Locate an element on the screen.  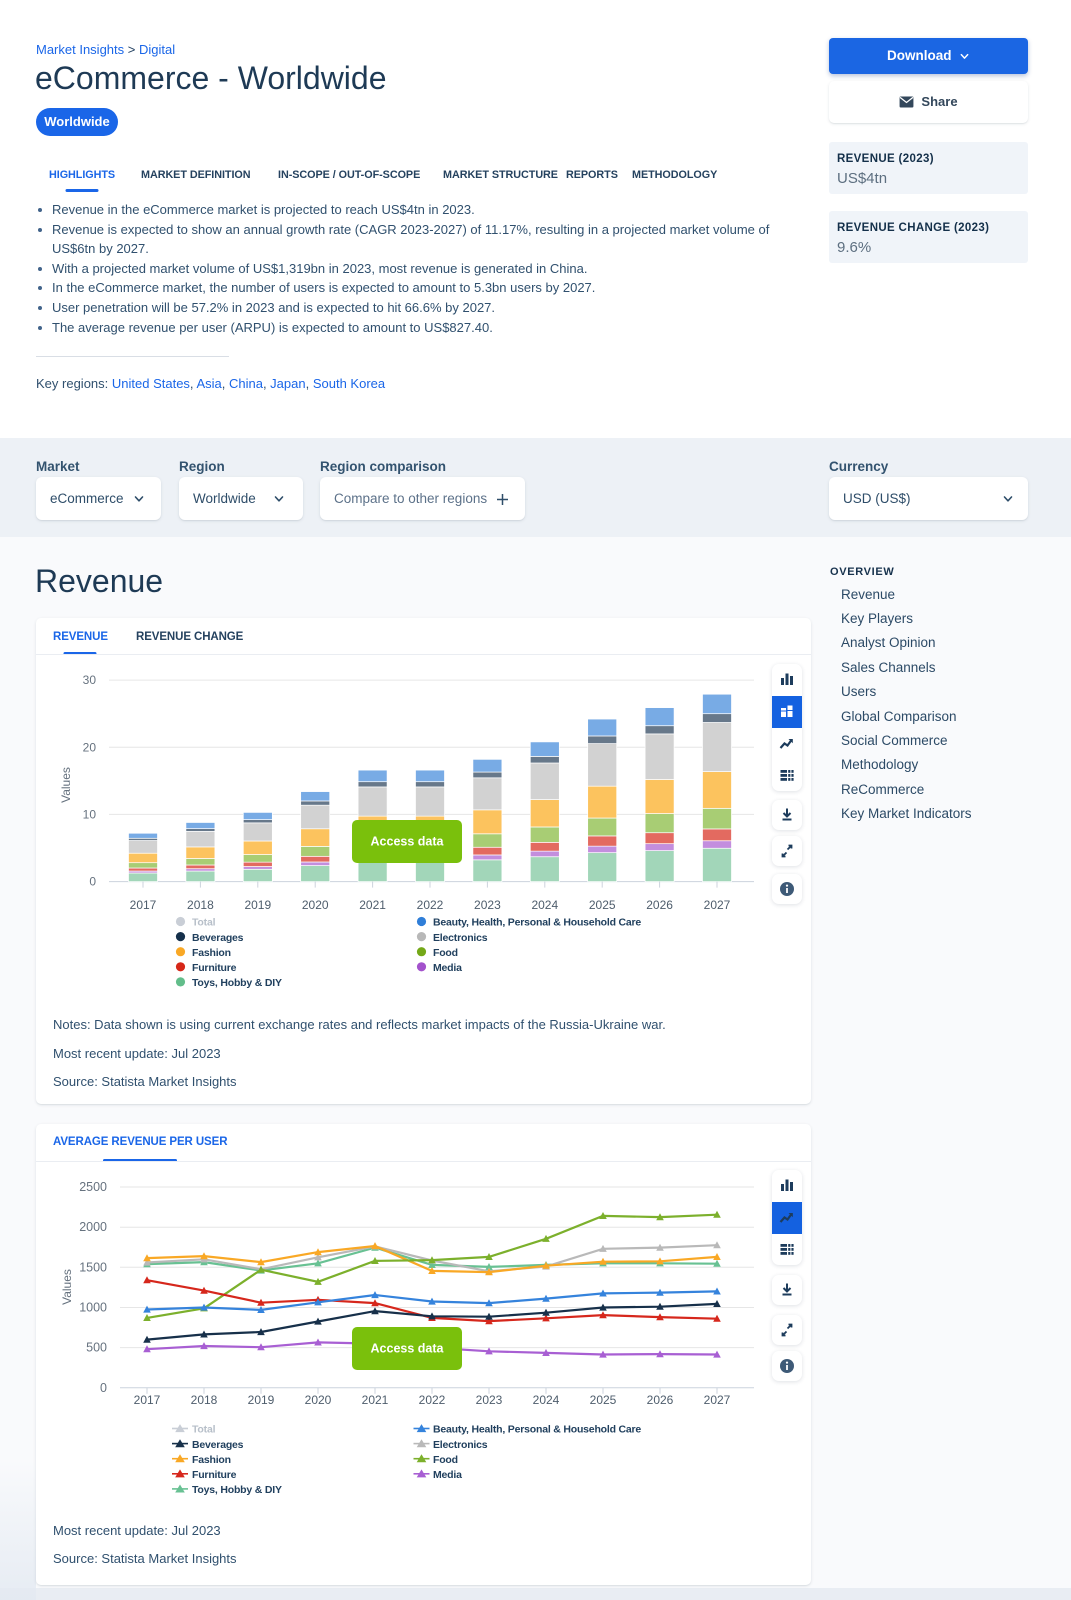
svg-text: 20 is located at coordinates (90, 747).